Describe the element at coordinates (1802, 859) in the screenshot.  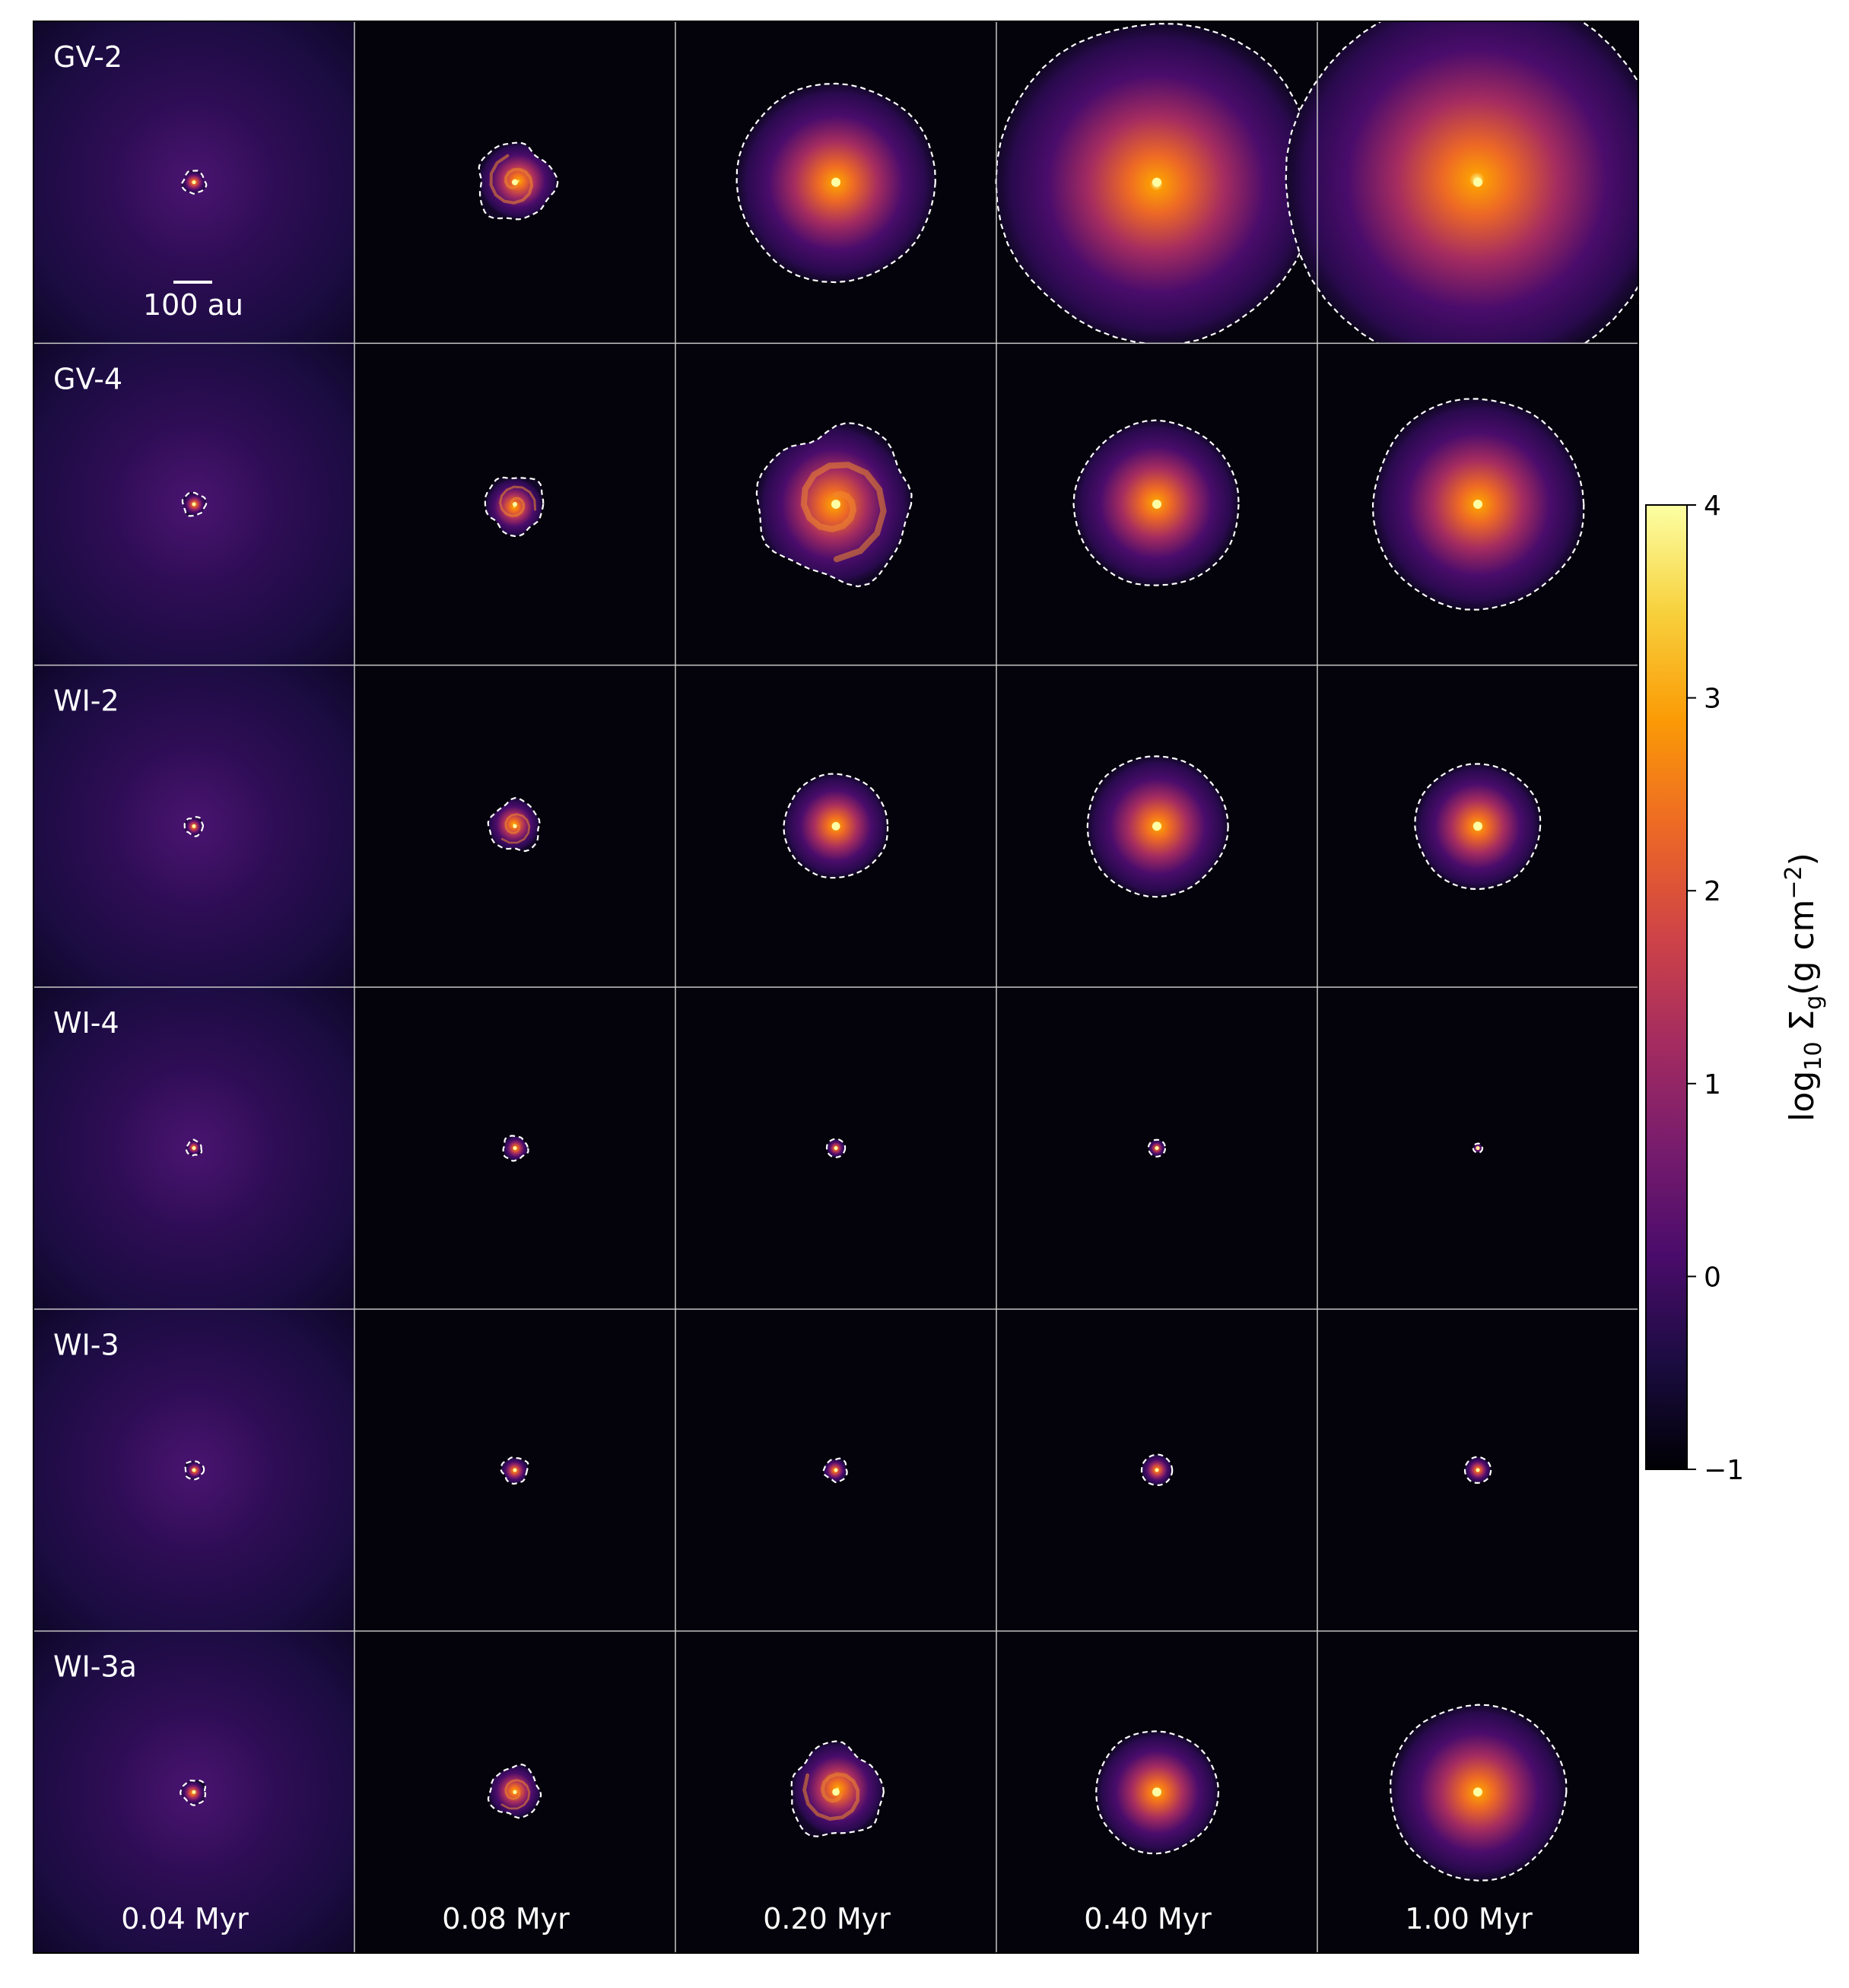
I see `colorbar-label-close: )` at that location.